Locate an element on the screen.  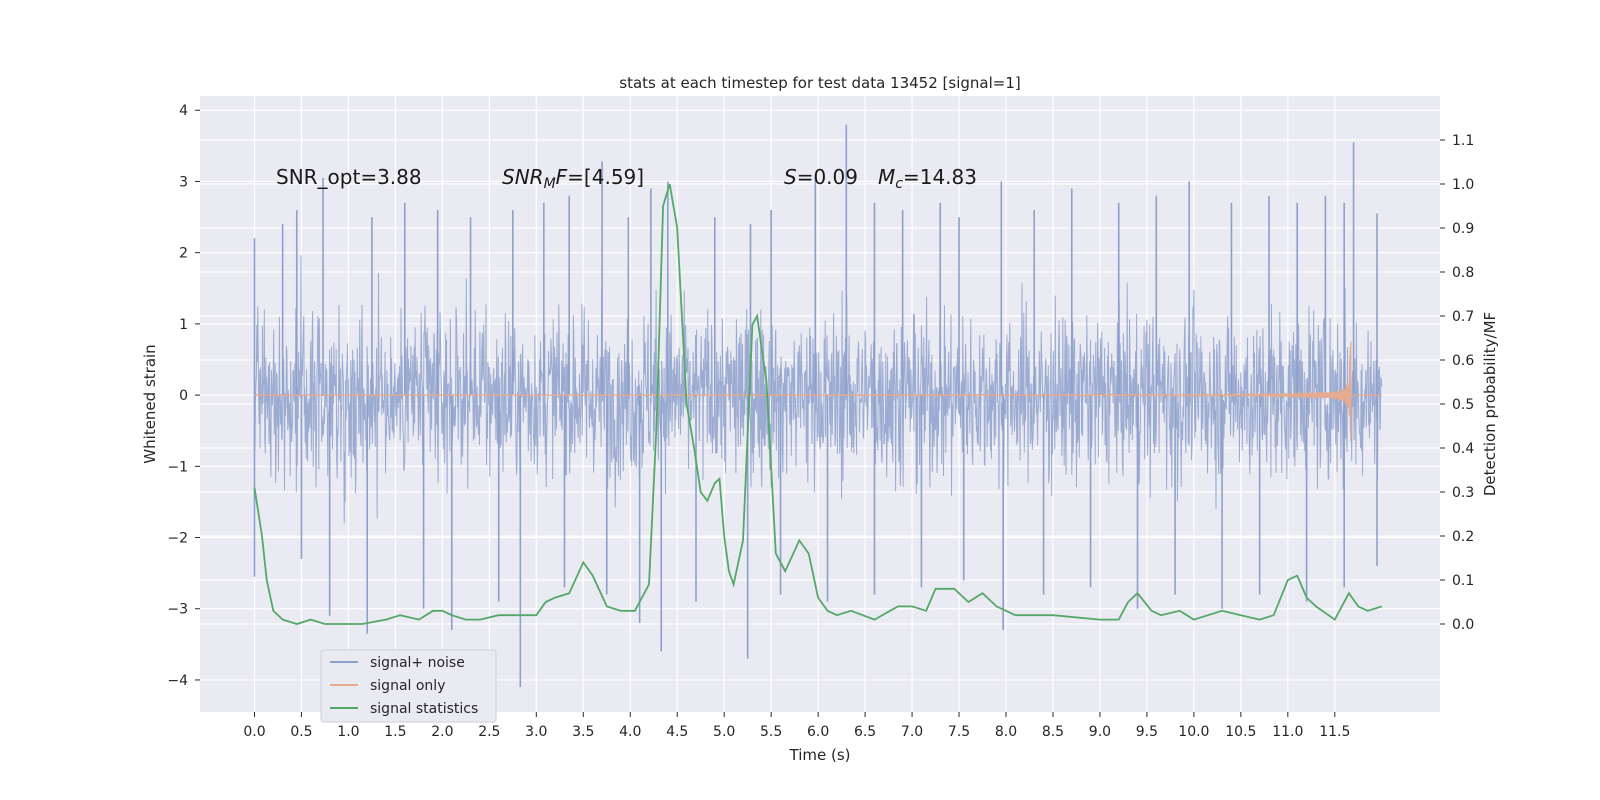
x-tick-label: 1.0 is located at coordinates (348, 732).